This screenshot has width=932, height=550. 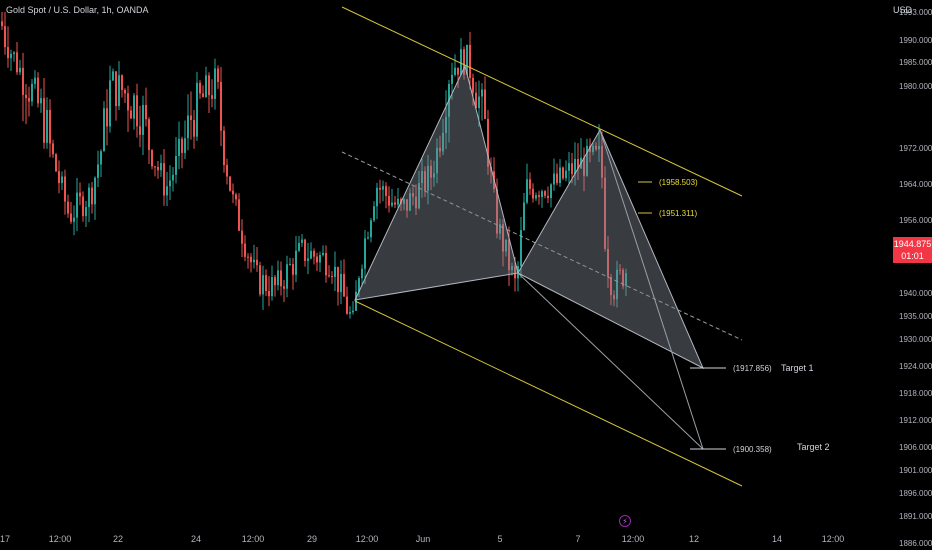 What do you see at coordinates (678, 182) in the screenshot?
I see `price-annotation: (1958.503)` at bounding box center [678, 182].